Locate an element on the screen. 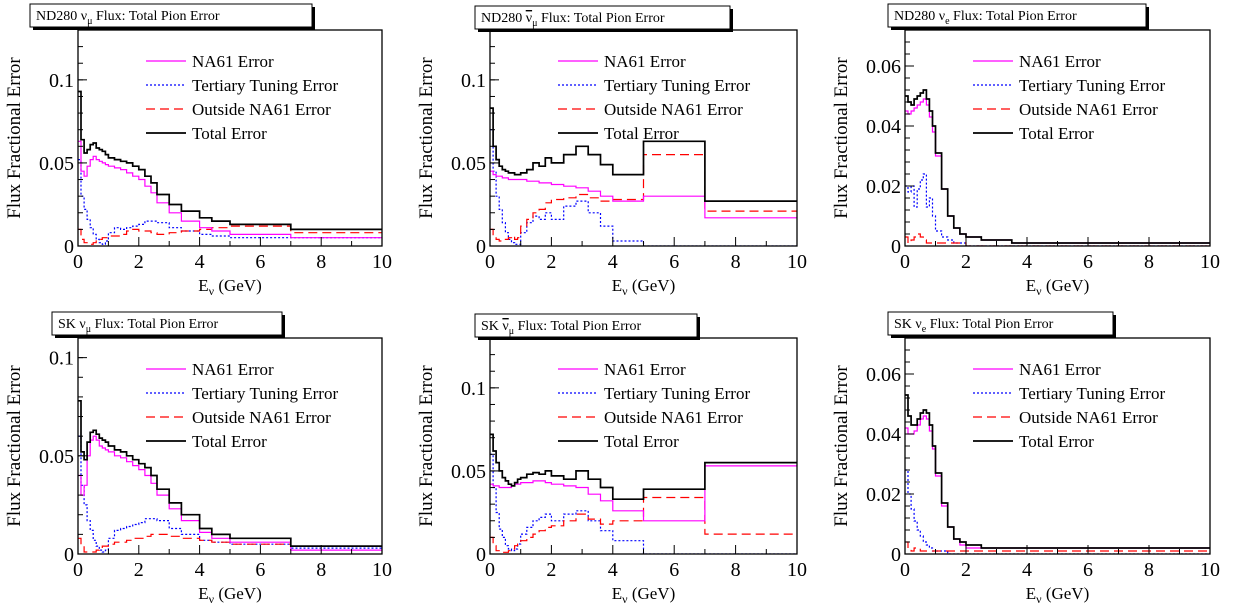 The width and height of the screenshot is (1238, 608). y-tick-label: 0.06 is located at coordinates (883, 375).